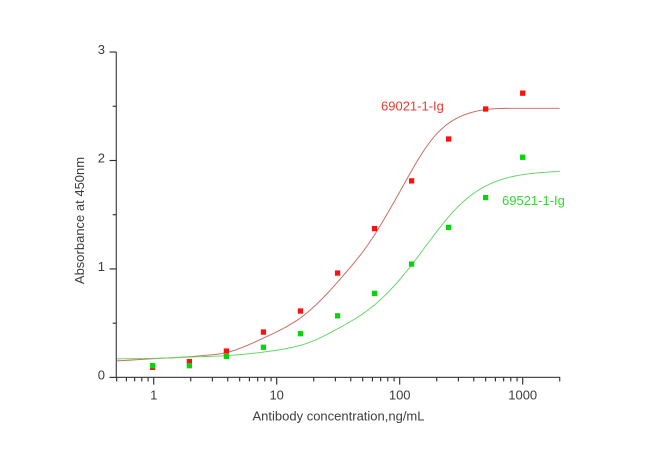 The height and width of the screenshot is (453, 650). What do you see at coordinates (522, 395) in the screenshot?
I see `svg-text: 1000` at bounding box center [522, 395].